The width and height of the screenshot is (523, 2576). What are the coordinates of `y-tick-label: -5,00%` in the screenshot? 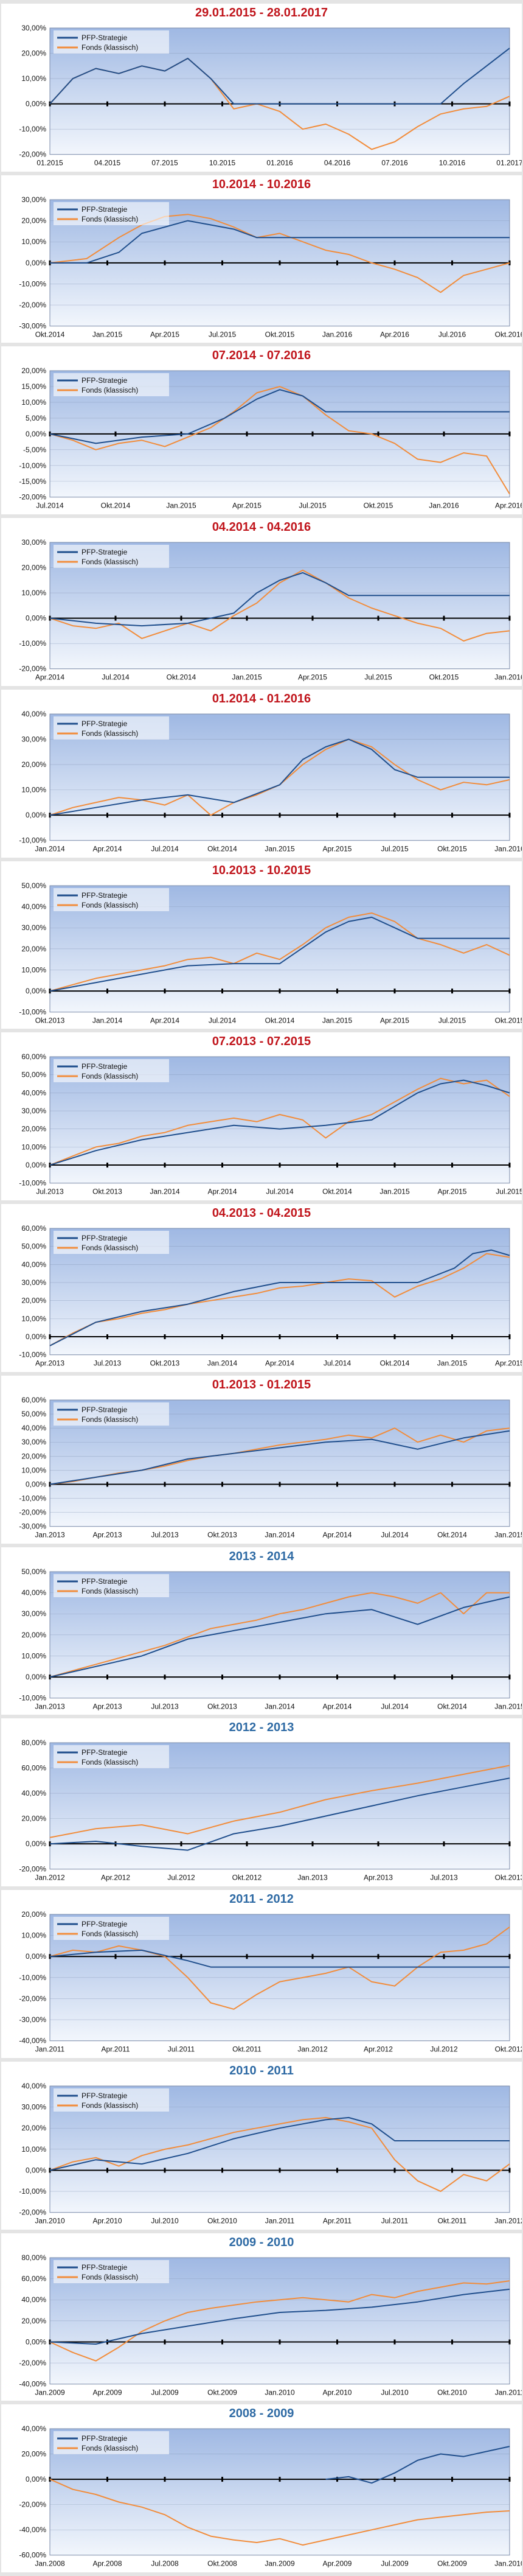 It's located at (35, 450).